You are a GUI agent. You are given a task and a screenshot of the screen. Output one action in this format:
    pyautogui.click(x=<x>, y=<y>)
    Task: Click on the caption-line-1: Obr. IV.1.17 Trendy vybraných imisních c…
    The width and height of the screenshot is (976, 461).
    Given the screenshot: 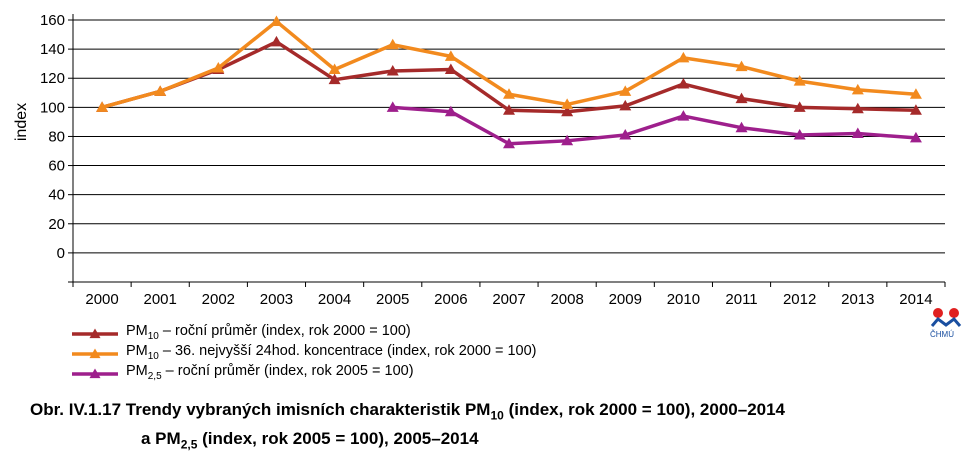 What is the action you would take?
    pyautogui.click(x=408, y=411)
    